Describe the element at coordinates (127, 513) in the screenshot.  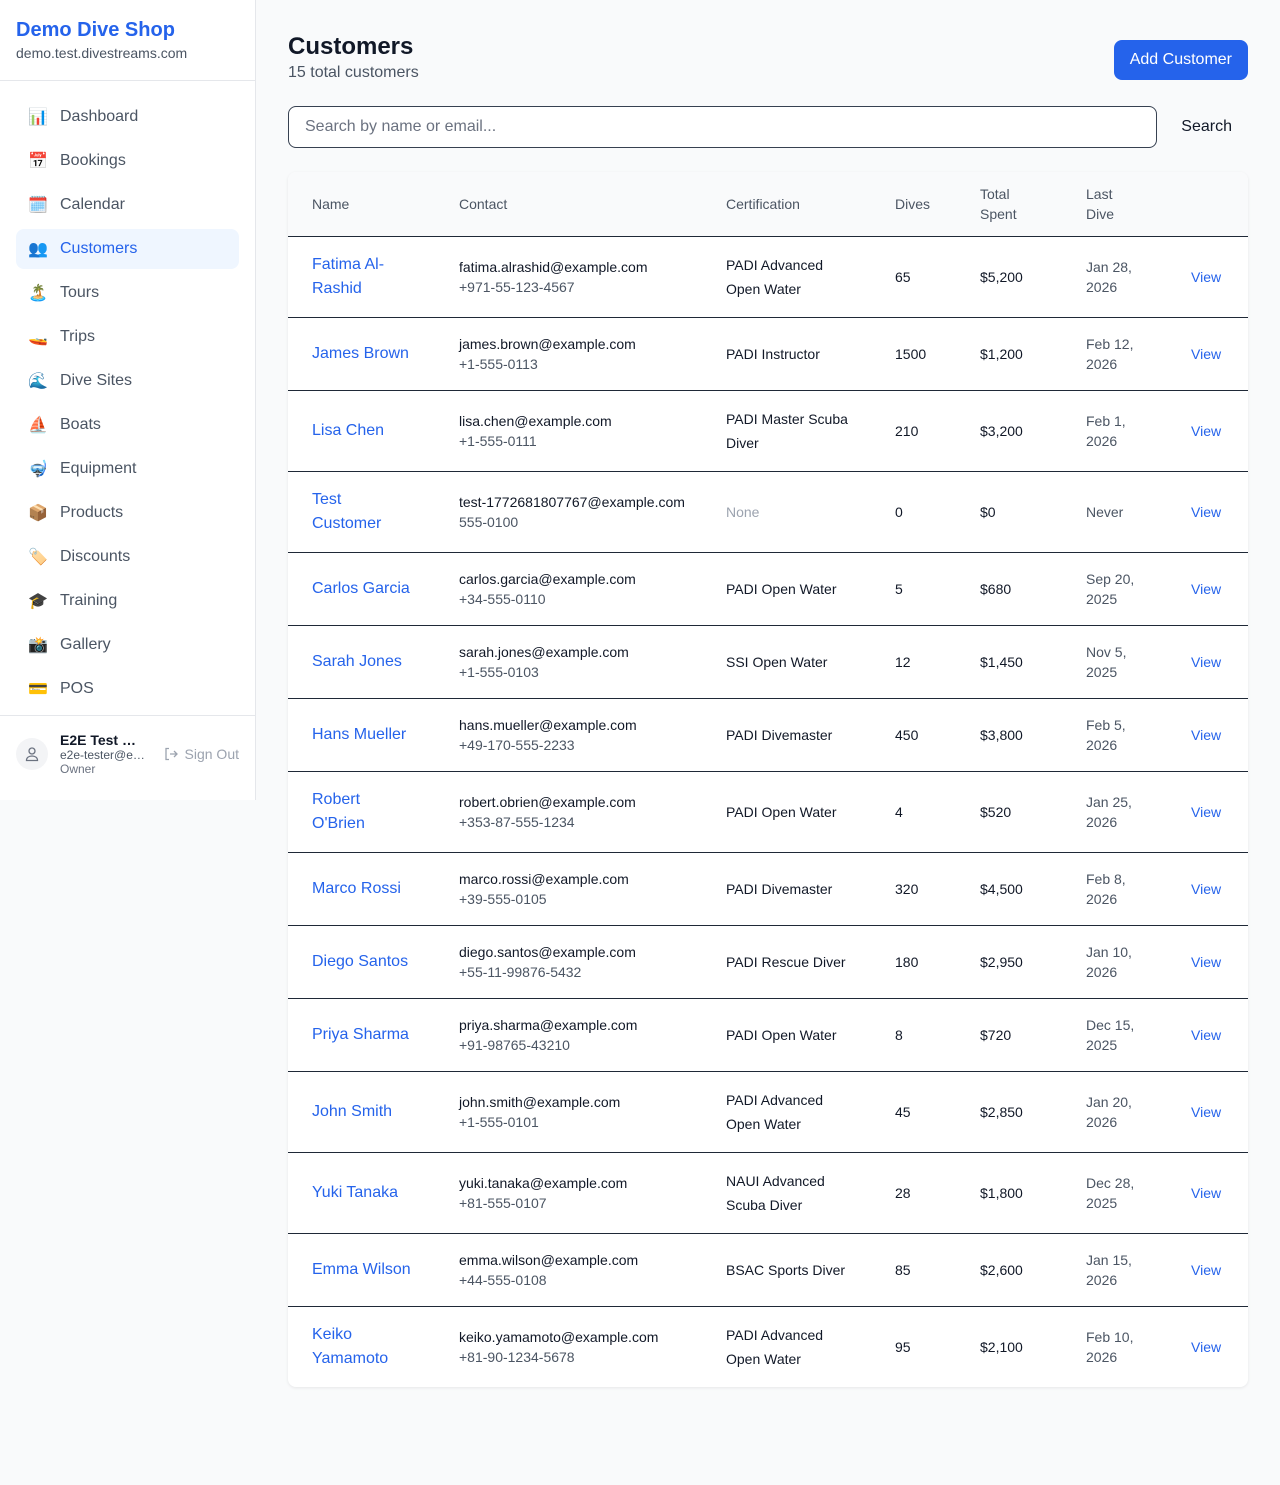
I see `sidebar-item-products: 📦 Products` at that location.